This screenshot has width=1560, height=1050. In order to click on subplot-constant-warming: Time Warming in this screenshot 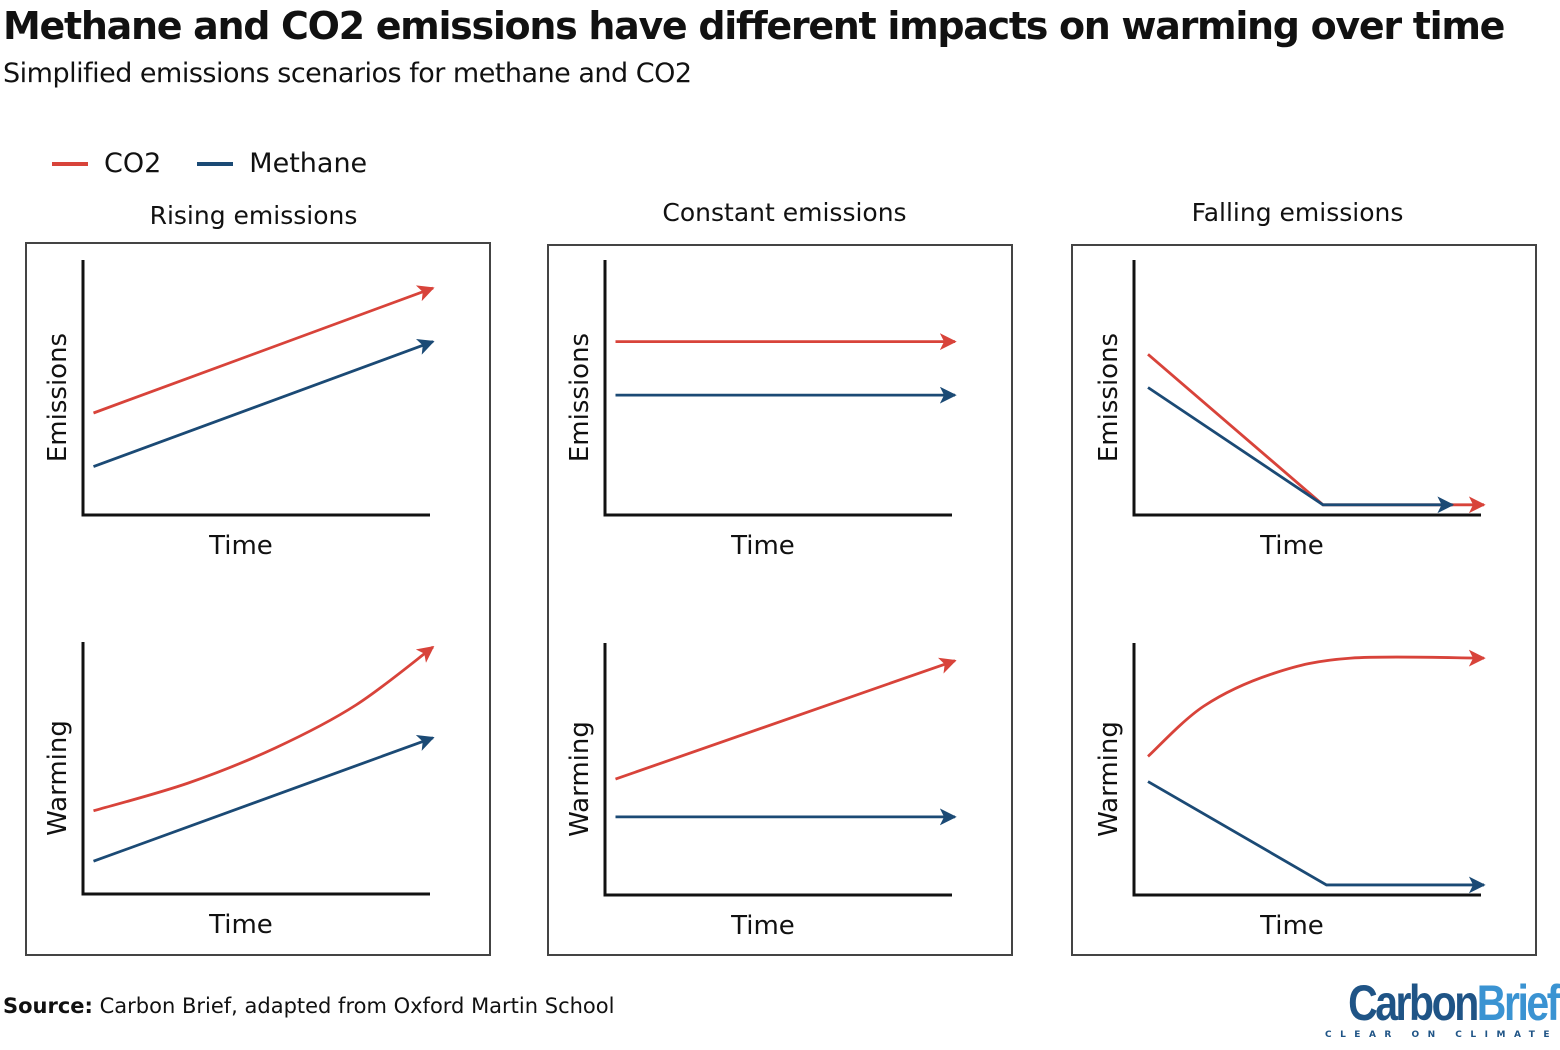, I will do `click(761, 792)`.